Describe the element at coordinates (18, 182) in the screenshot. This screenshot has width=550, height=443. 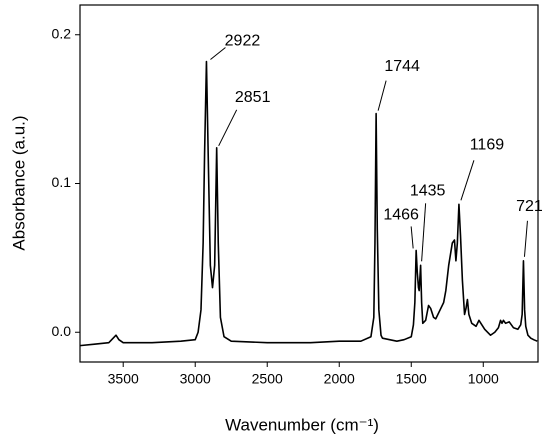
I see `y-axis-label: Absorbance (a.u.)` at that location.